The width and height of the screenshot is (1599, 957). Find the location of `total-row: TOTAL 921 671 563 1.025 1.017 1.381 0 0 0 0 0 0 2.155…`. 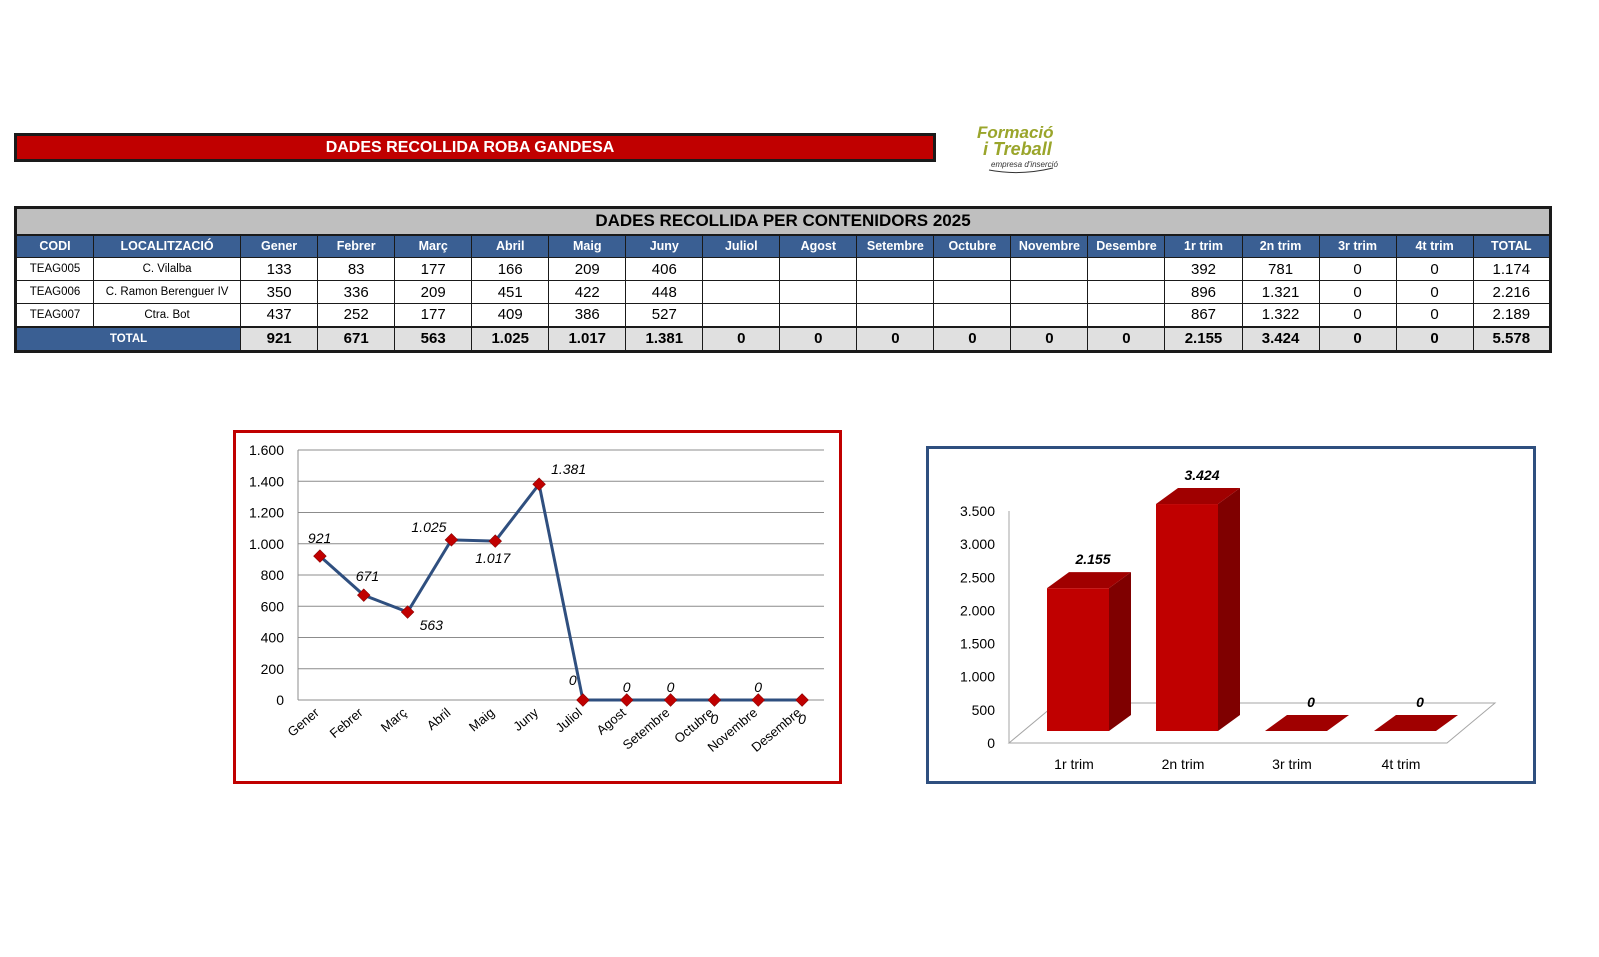

total-row: TOTAL 921 671 563 1.025 1.017 1.381 0 0 0 0 0 0 2.155… is located at coordinates (783, 338).